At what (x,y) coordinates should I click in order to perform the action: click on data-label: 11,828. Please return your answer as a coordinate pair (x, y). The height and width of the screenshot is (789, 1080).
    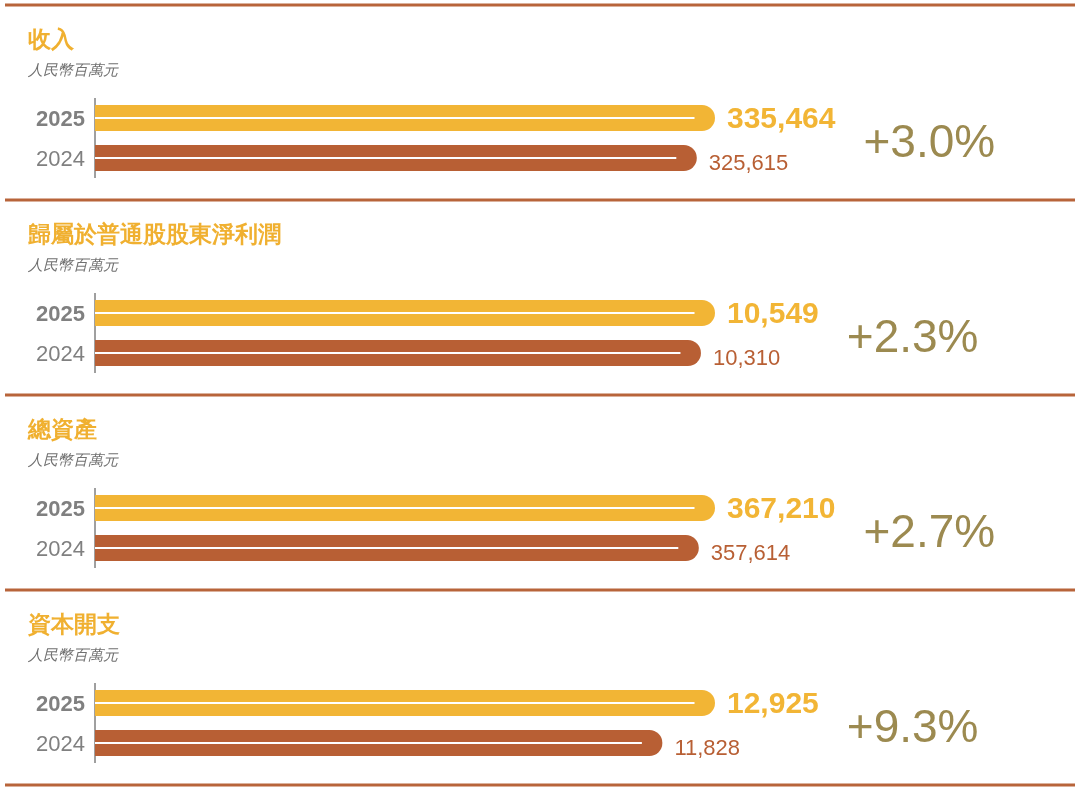
    Looking at the image, I should click on (707, 747).